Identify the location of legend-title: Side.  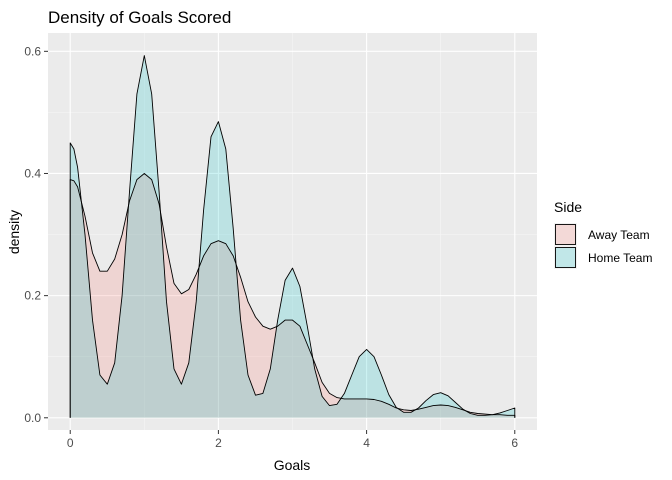
(568, 207).